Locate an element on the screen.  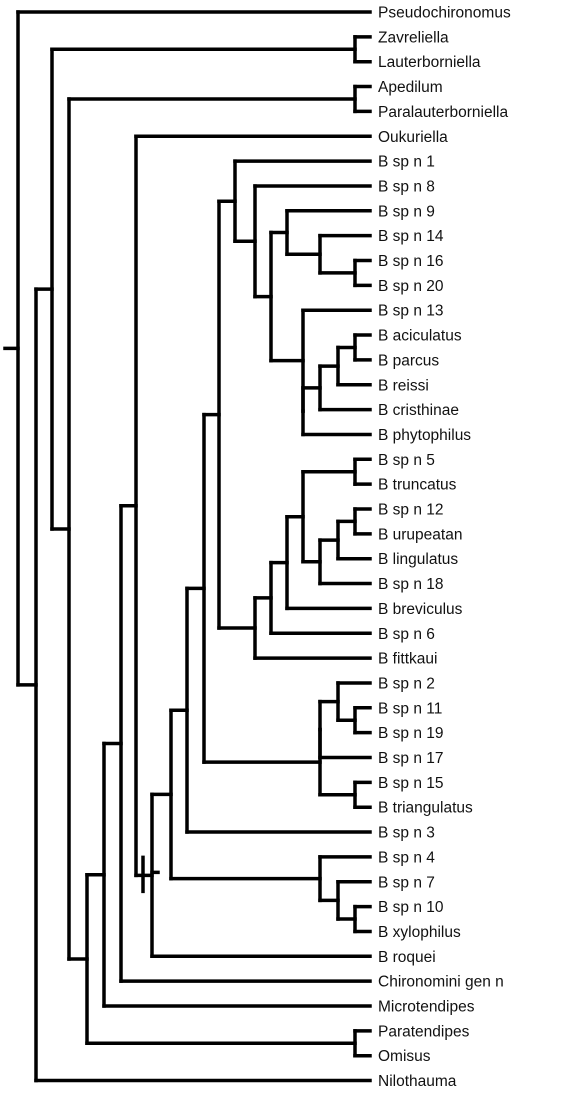
taxon-label: B sp n 11 is located at coordinates (410, 708).